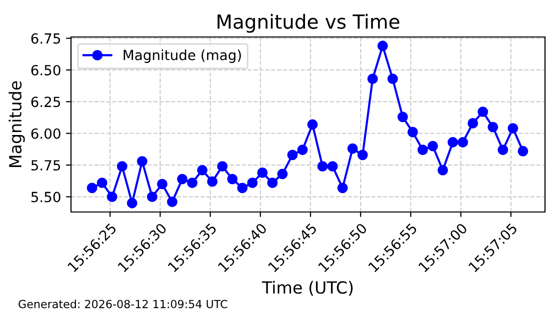 The width and height of the screenshot is (560, 314). I want to click on text: Generated: 2026-08-12 11:09:54 UTC, so click(123, 304).